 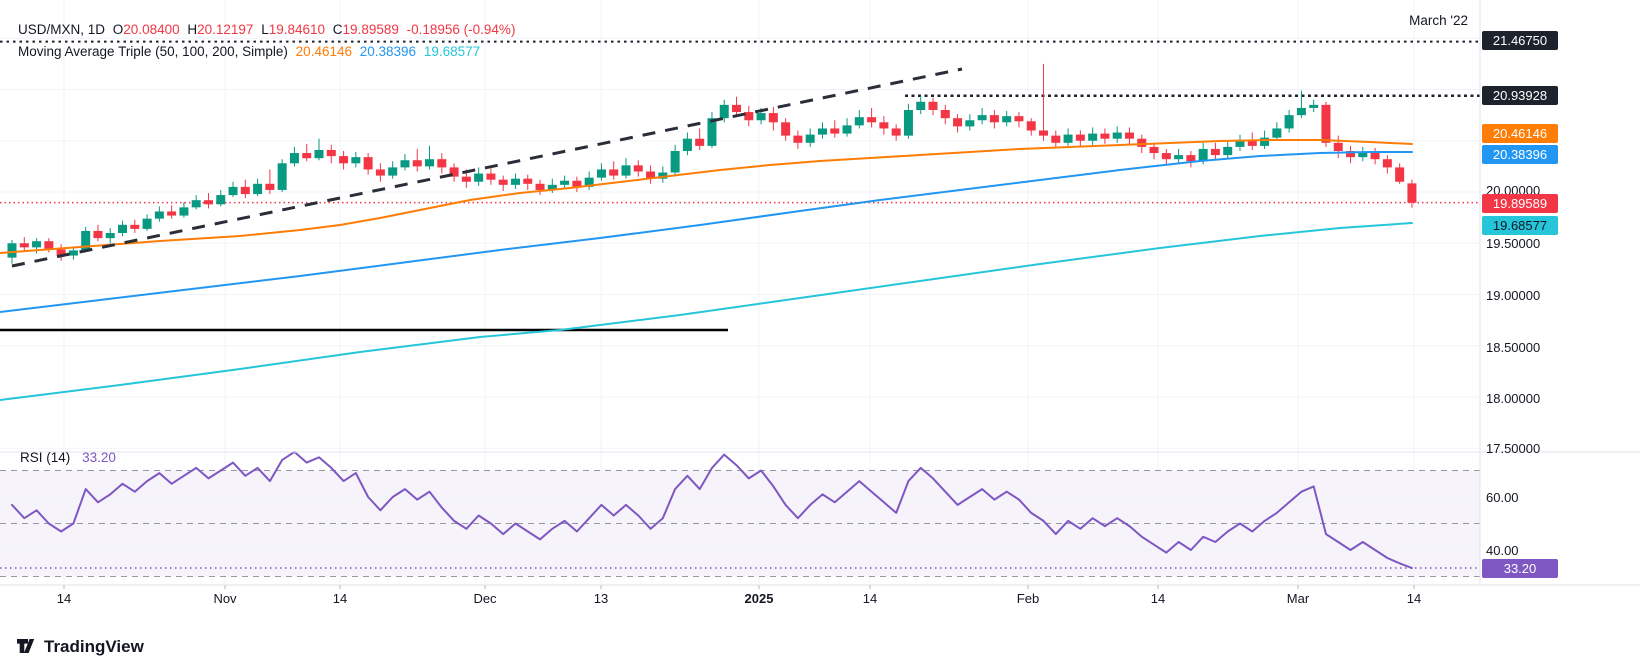 I want to click on close-label: C, so click(x=337, y=29).